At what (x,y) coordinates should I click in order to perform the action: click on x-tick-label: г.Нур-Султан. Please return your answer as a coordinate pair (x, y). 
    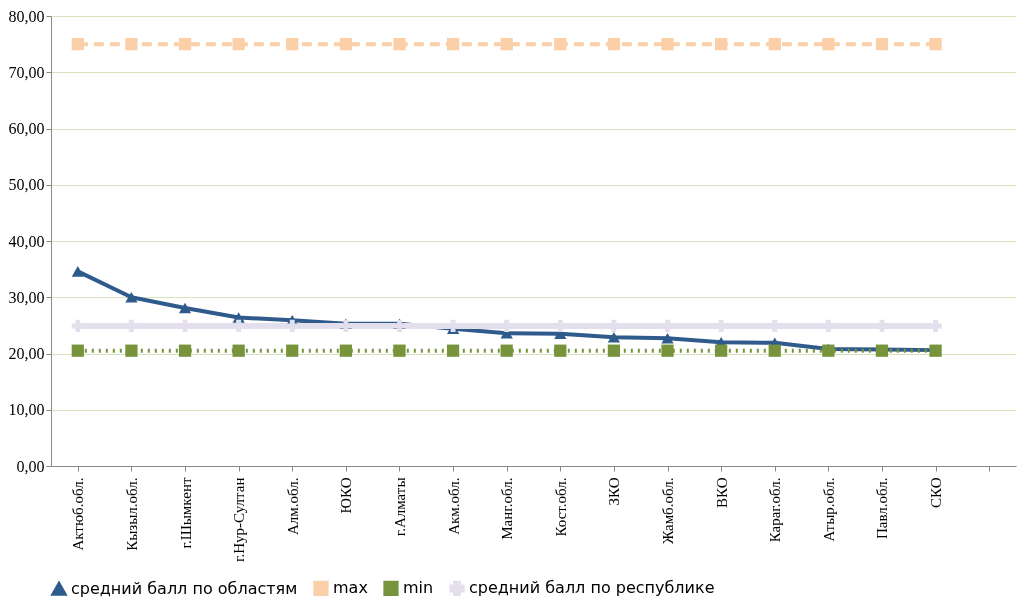
    Looking at the image, I should click on (239, 519).